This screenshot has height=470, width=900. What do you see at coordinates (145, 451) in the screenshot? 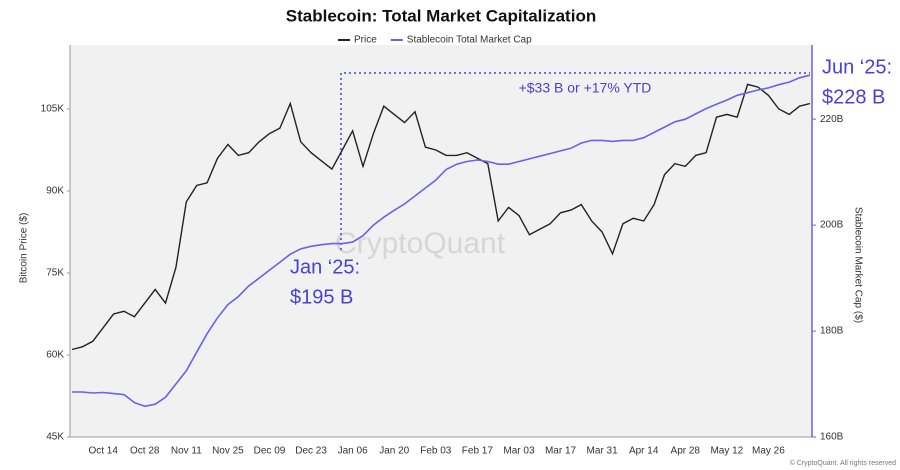
I see `x-tick-label: Oct 28` at bounding box center [145, 451].